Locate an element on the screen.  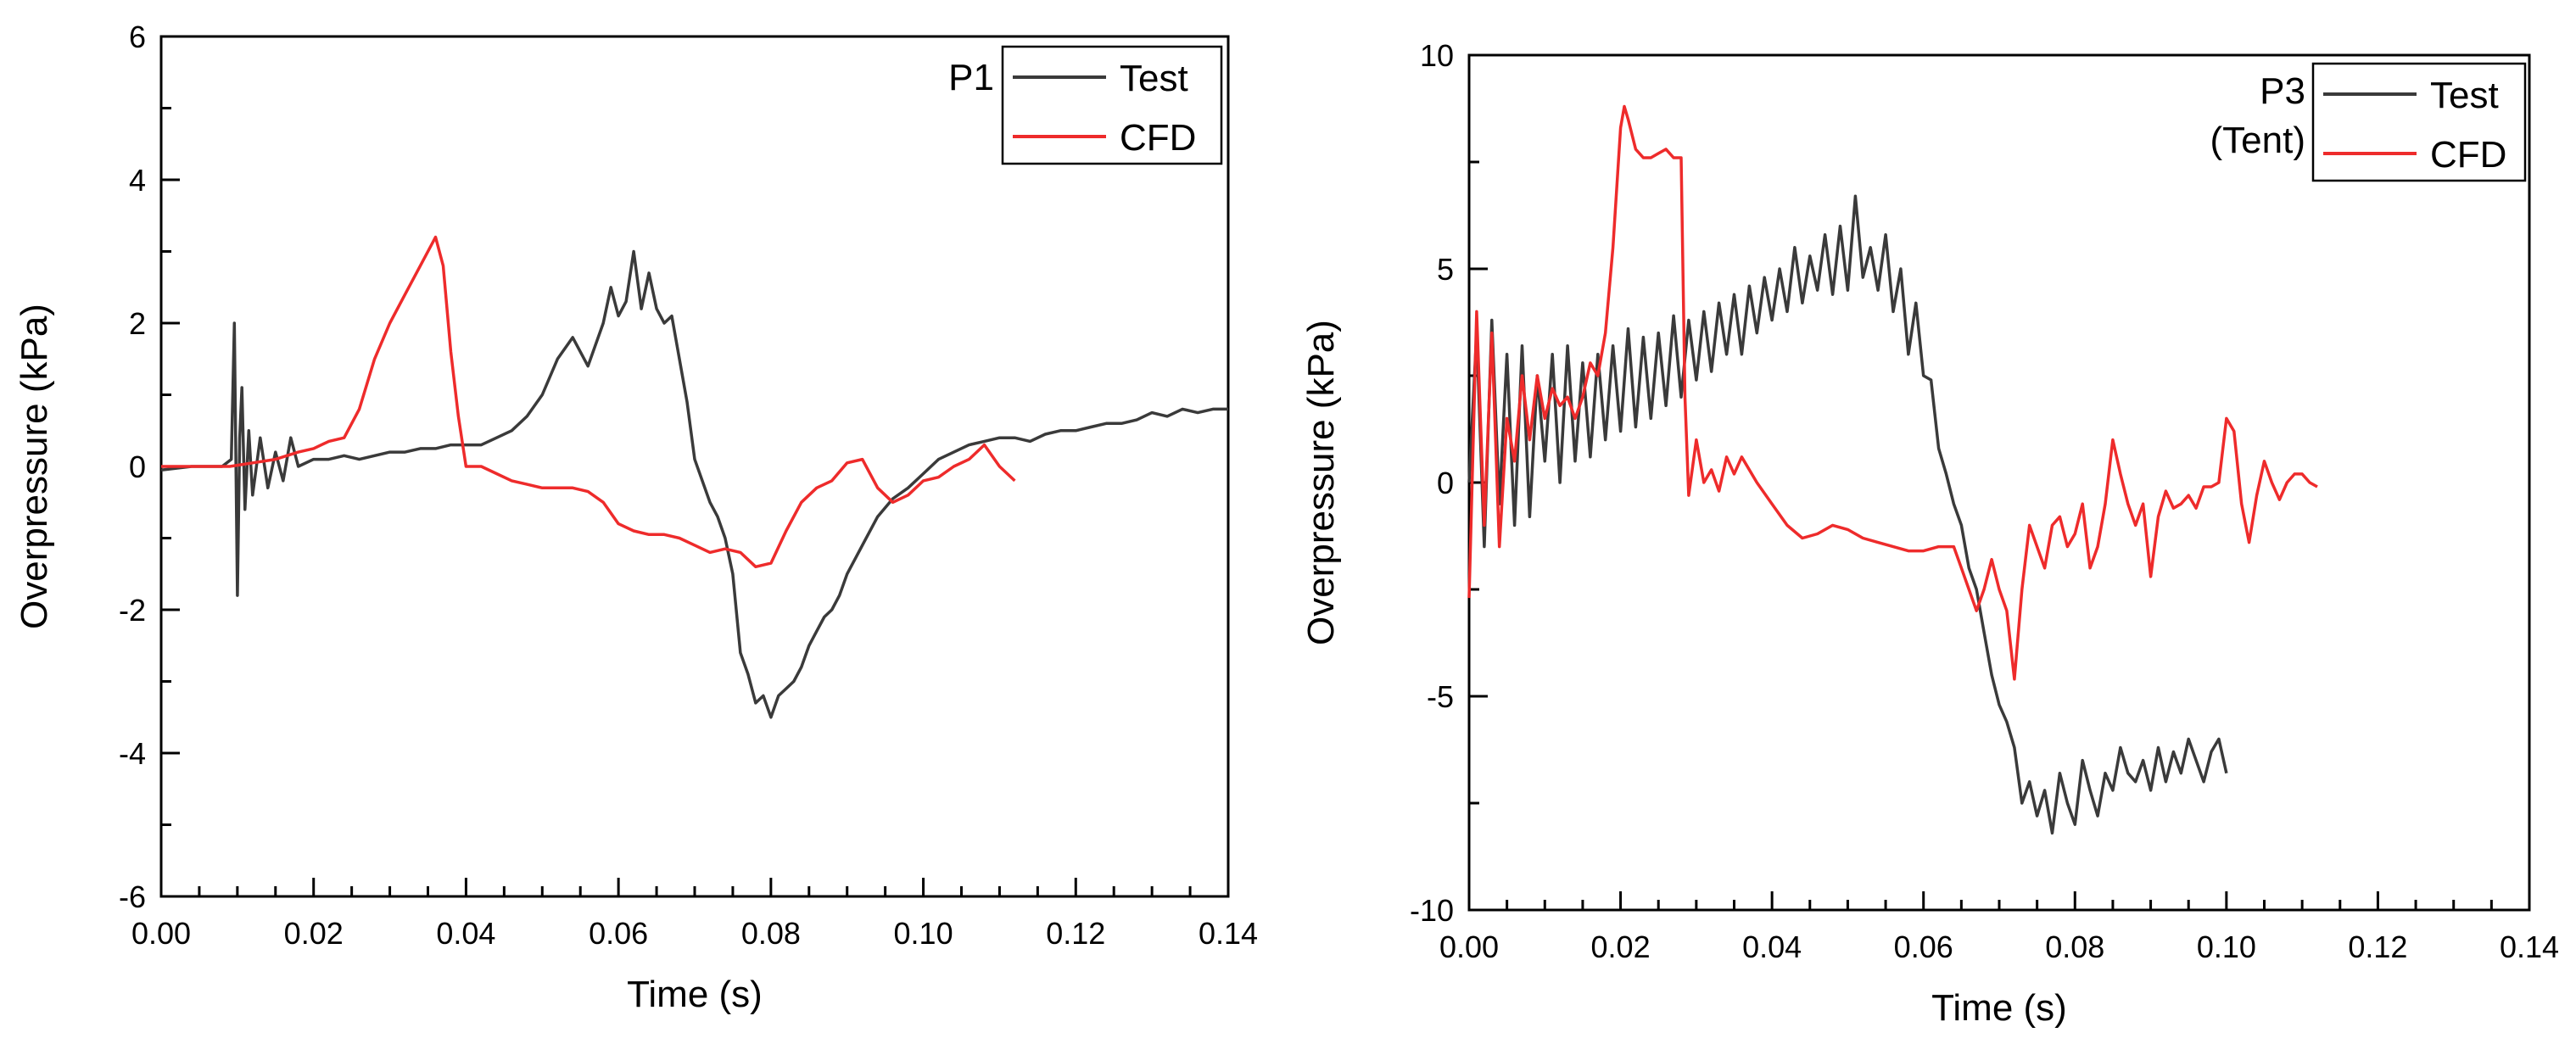
y-tick-label: -10 is located at coordinates (1432, 910).